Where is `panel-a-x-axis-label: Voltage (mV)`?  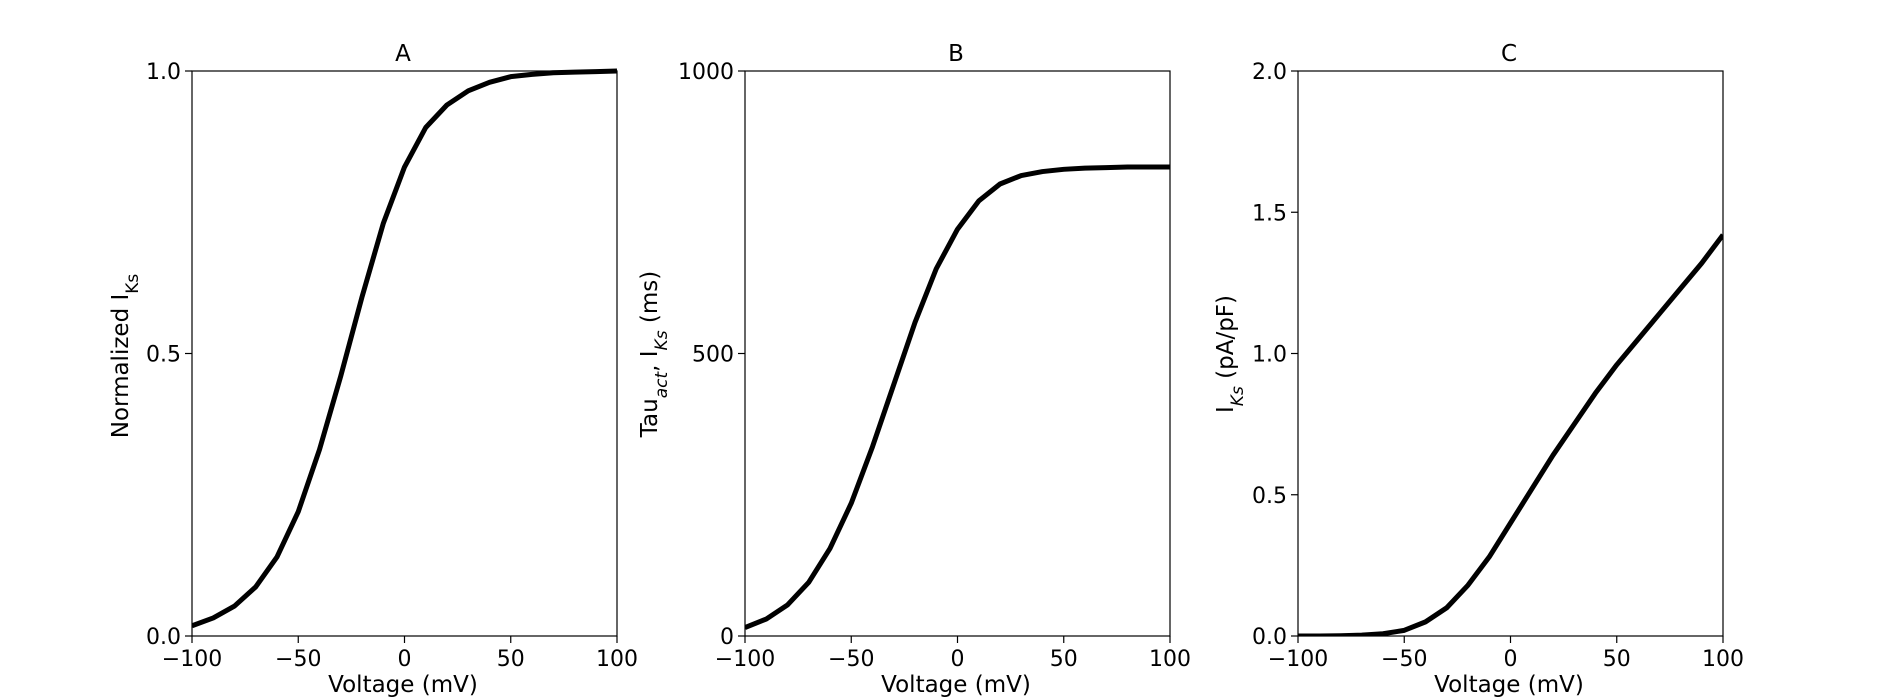
panel-a-x-axis-label: Voltage (mV) is located at coordinates (403, 685).